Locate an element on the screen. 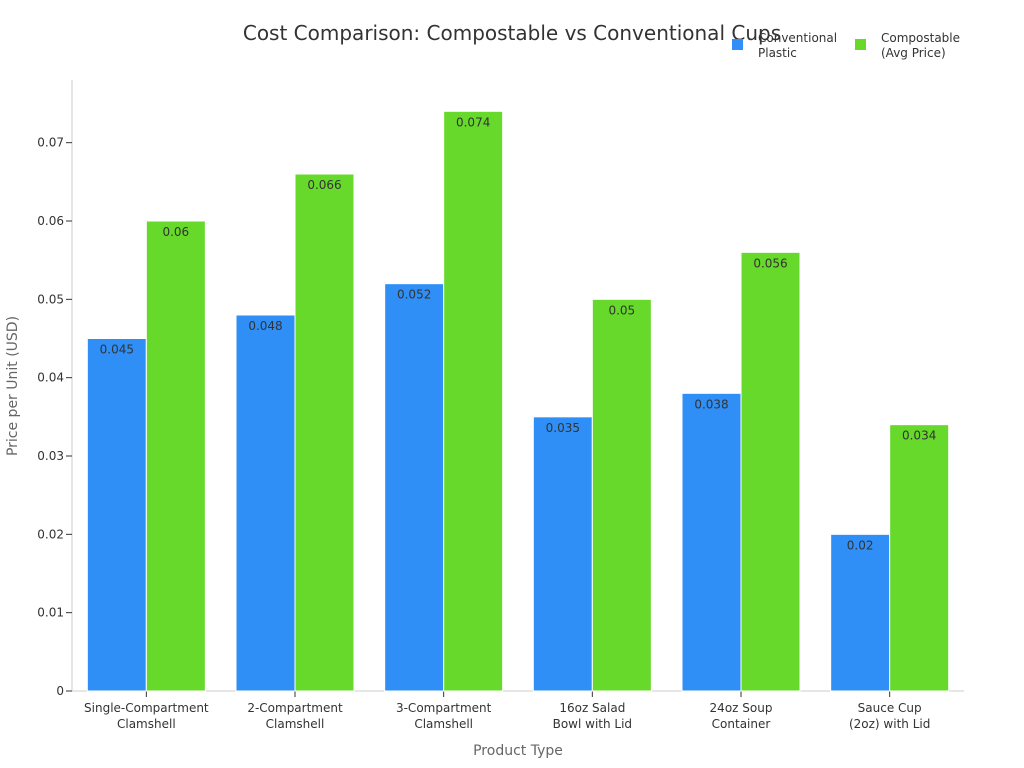 This screenshot has width=1024, height=768. data-label: 0.035 is located at coordinates (563, 428).